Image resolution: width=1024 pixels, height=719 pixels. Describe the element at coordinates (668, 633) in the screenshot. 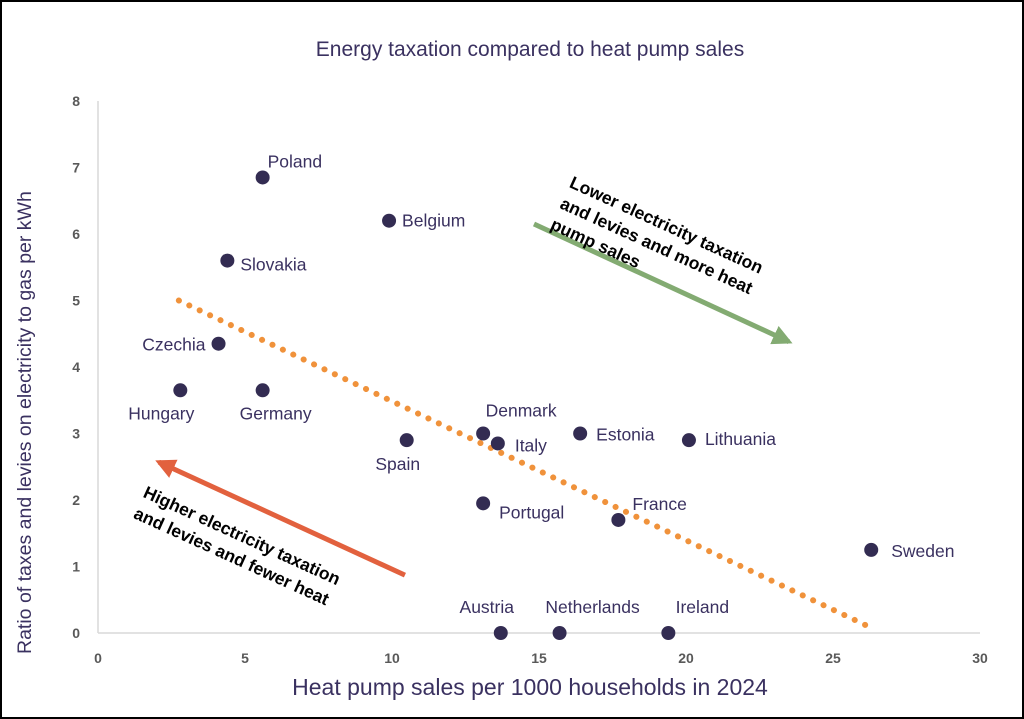

I see `data-point-ireland` at that location.